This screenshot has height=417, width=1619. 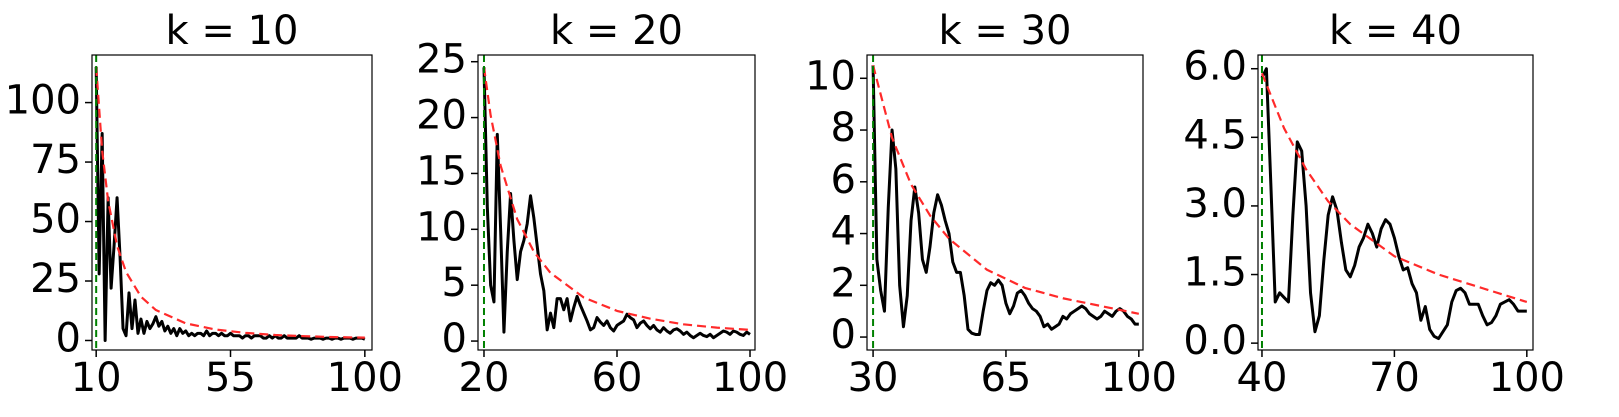 I want to click on x-tick-label: 70, so click(x=1394, y=378).